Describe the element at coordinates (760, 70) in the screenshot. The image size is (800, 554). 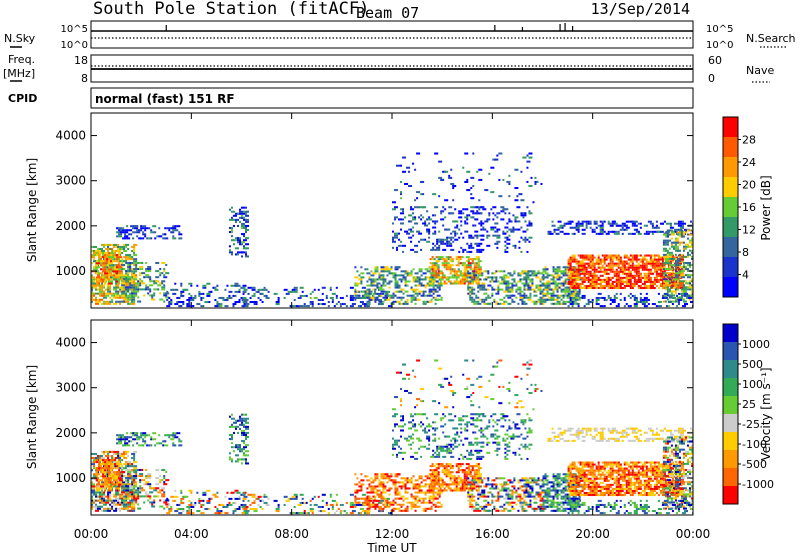
I see `nave-label: Nave` at that location.